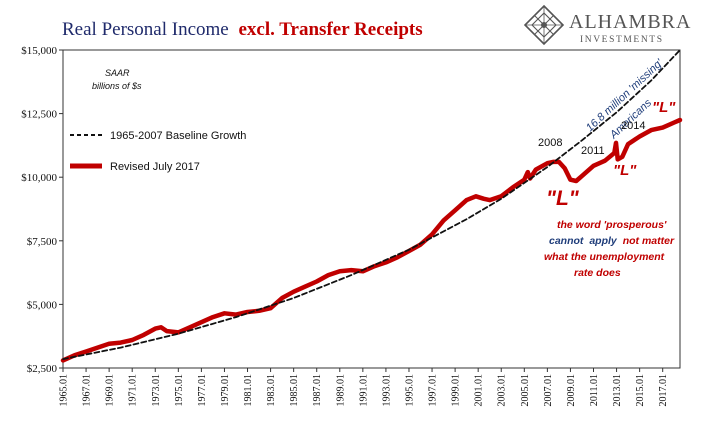 Image resolution: width=705 pixels, height=421 pixels. I want to click on x-tick-label: 1975.01, so click(179, 390).